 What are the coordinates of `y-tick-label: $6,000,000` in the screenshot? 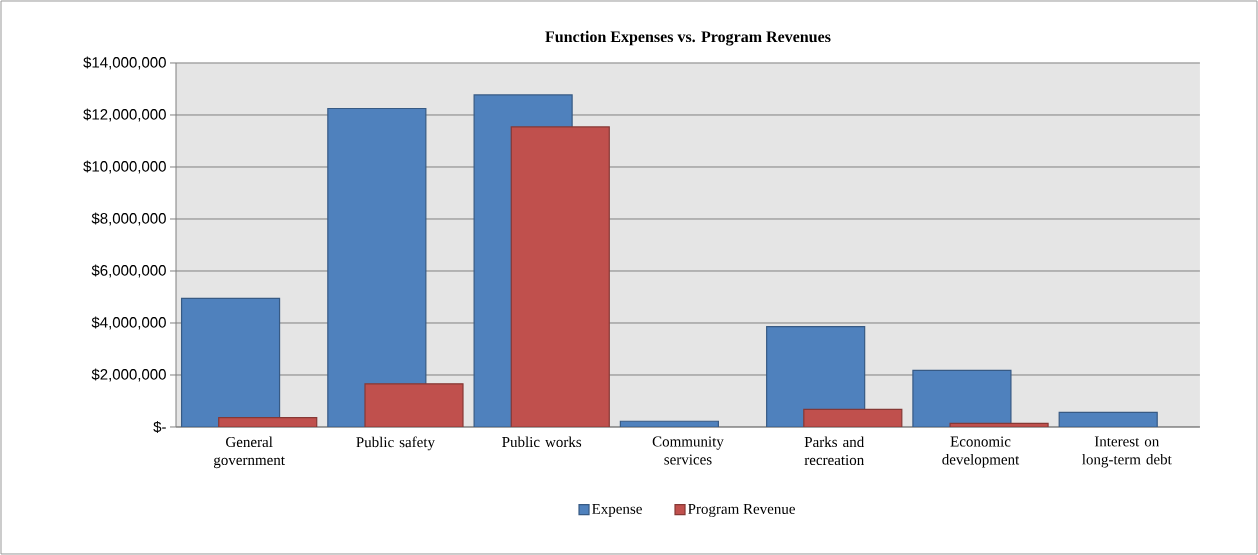 It's located at (128, 271).